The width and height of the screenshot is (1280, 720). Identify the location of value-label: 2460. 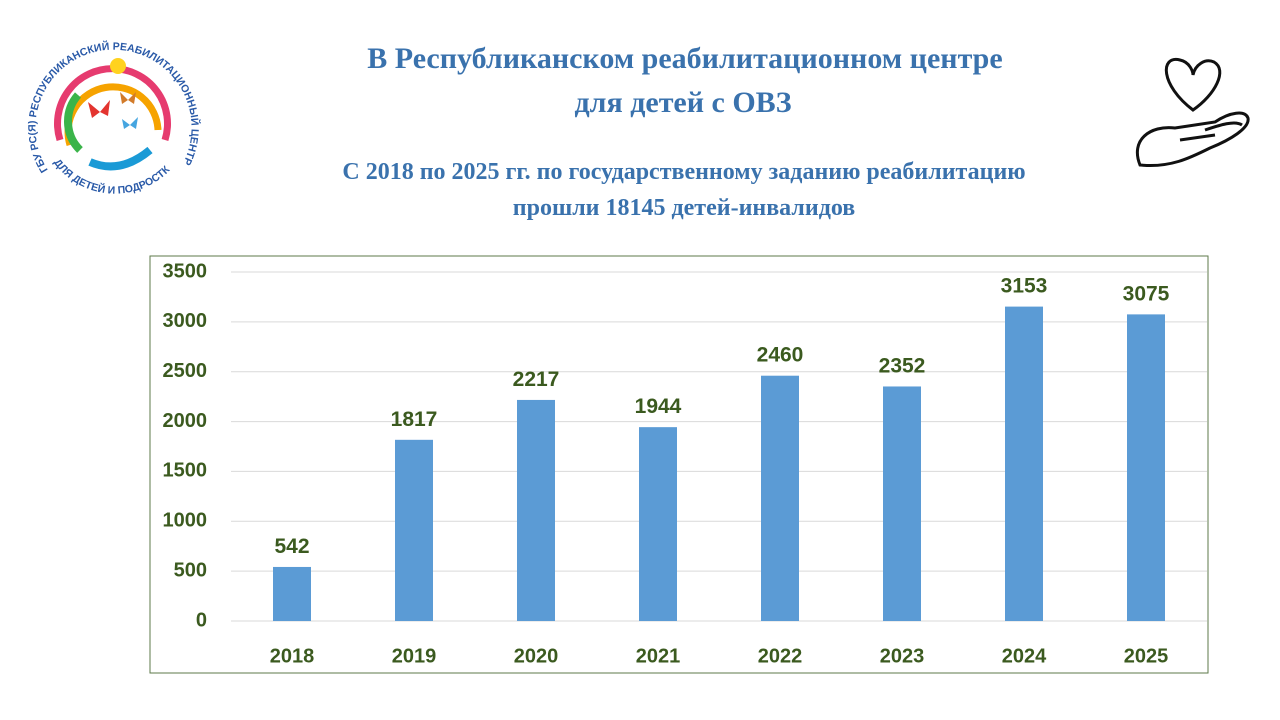
(780, 355).